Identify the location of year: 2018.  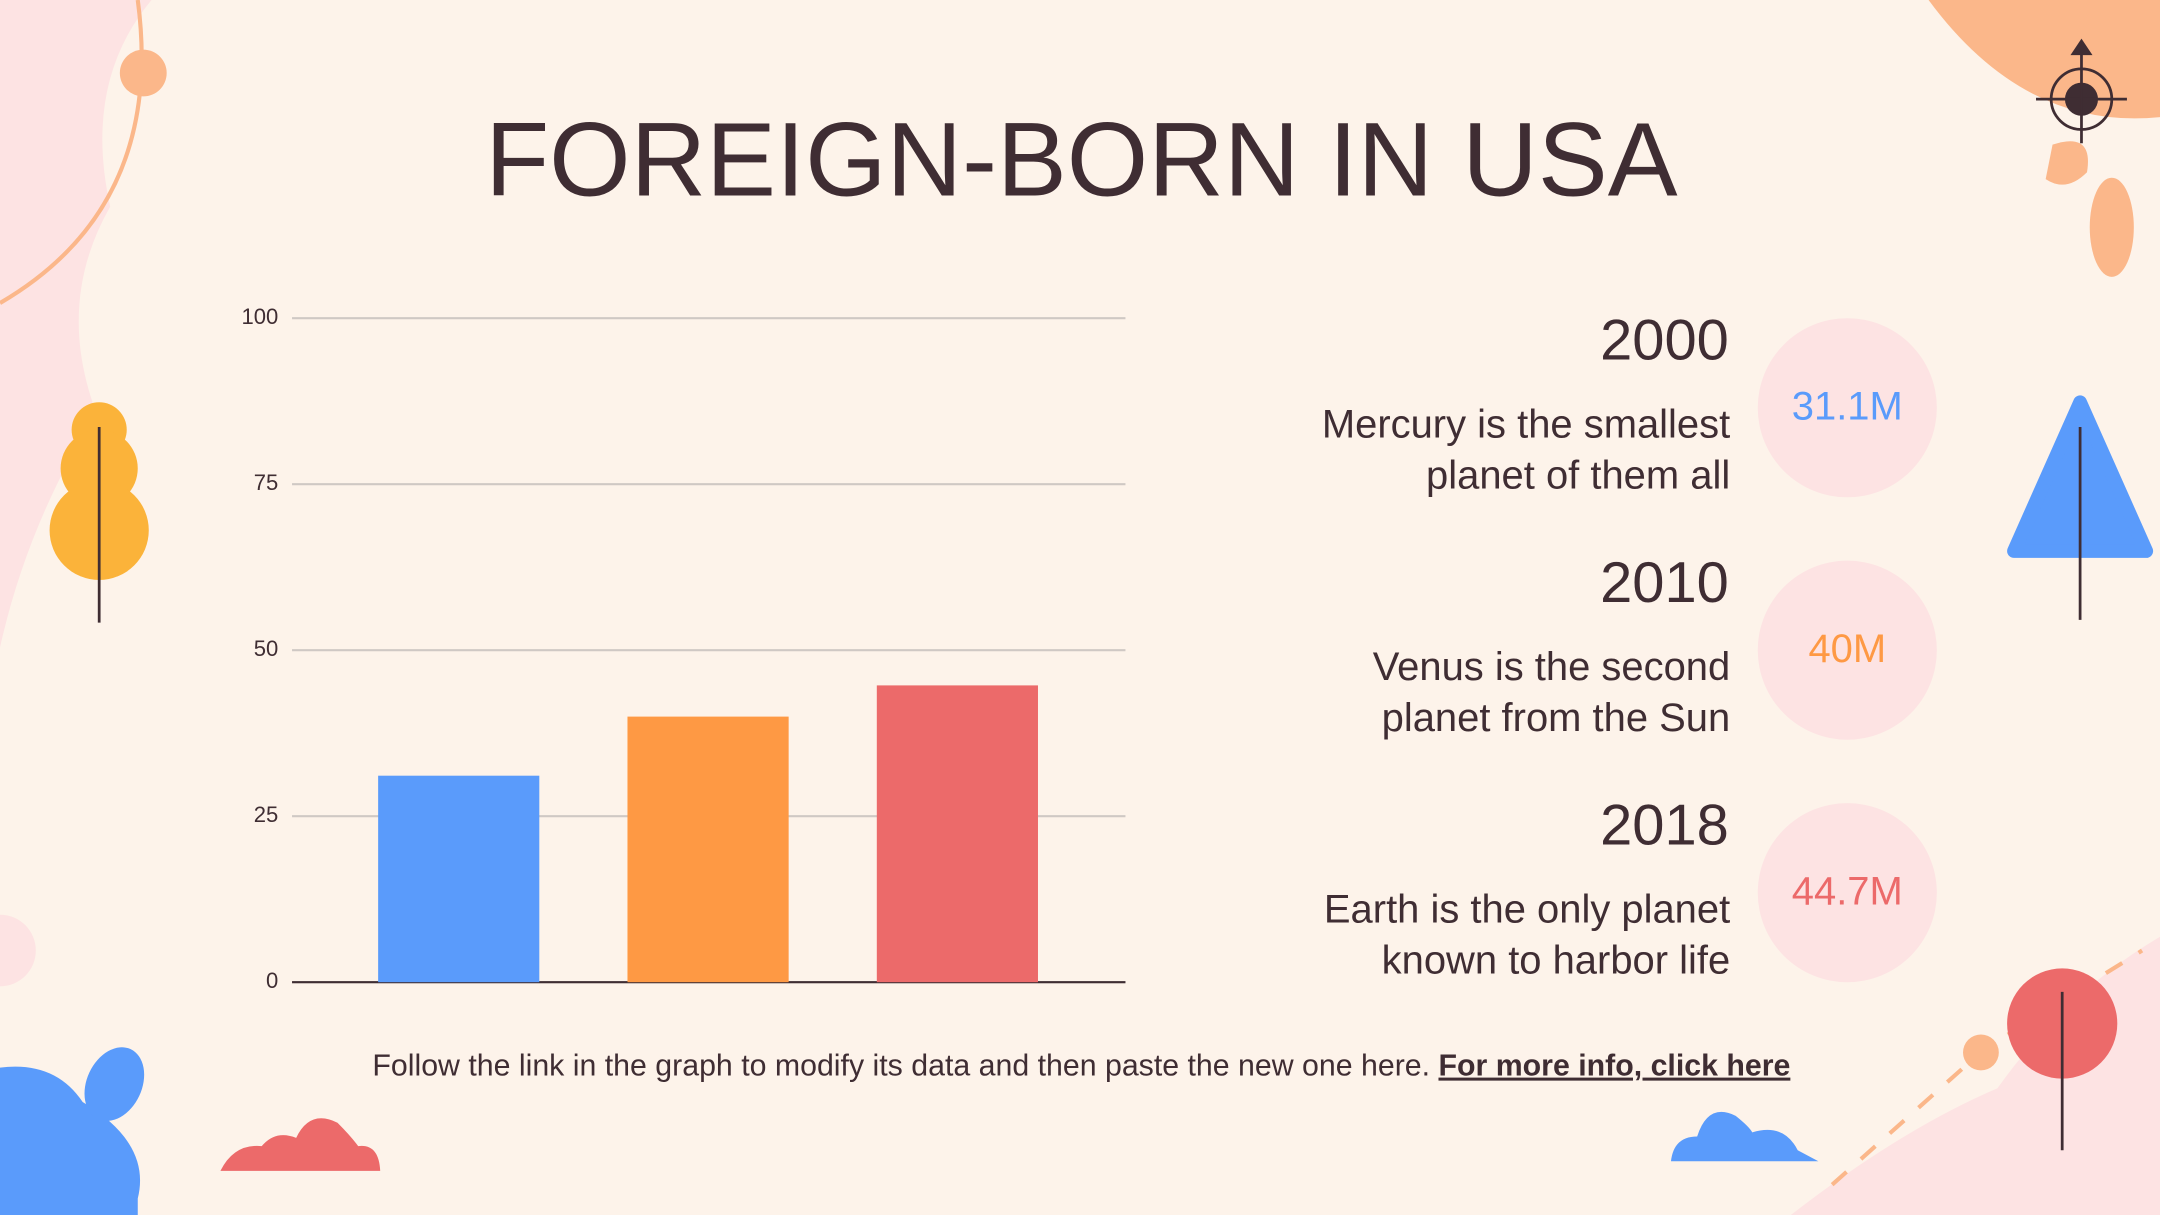
(1664, 826).